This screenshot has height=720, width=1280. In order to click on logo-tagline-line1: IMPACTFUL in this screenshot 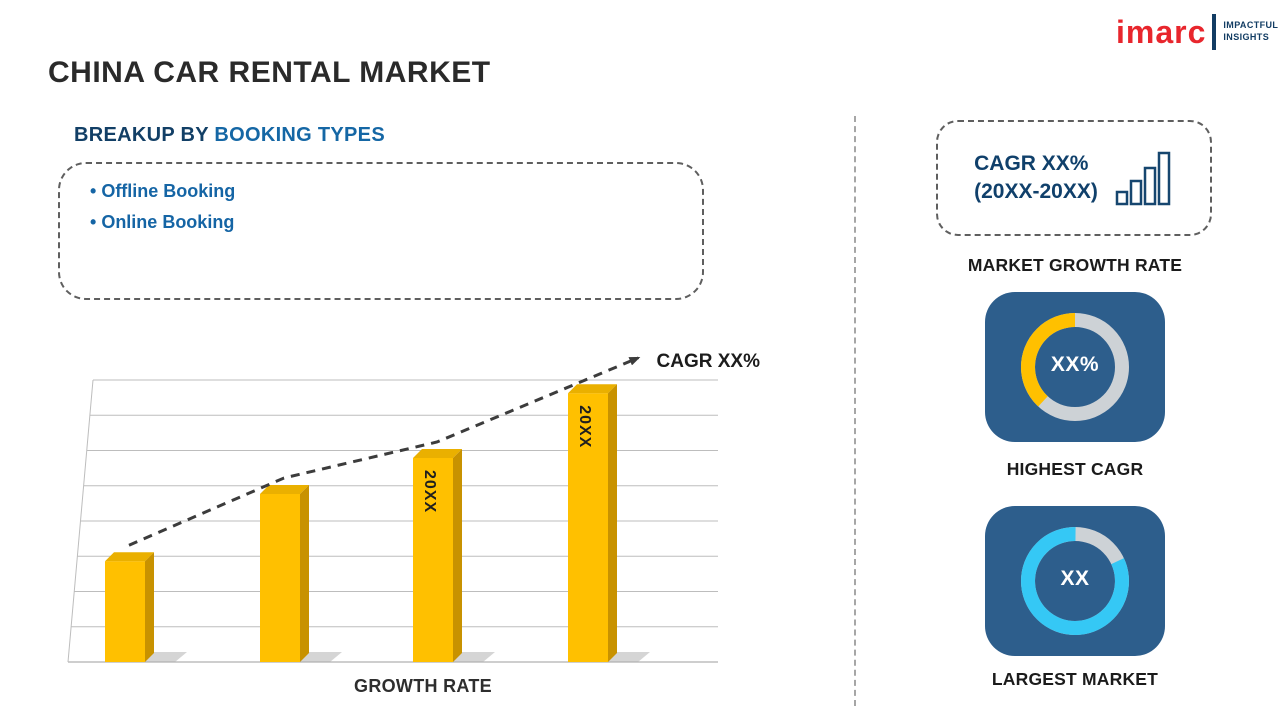, I will do `click(1251, 25)`.